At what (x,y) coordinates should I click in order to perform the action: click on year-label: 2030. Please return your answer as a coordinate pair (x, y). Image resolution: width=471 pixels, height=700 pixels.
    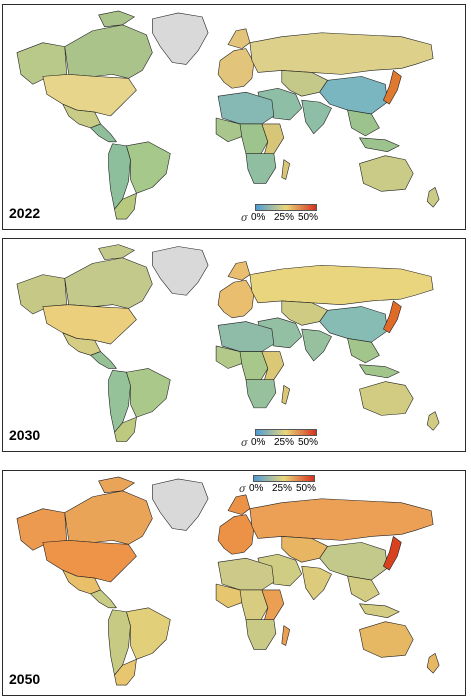
    Looking at the image, I should click on (25, 435).